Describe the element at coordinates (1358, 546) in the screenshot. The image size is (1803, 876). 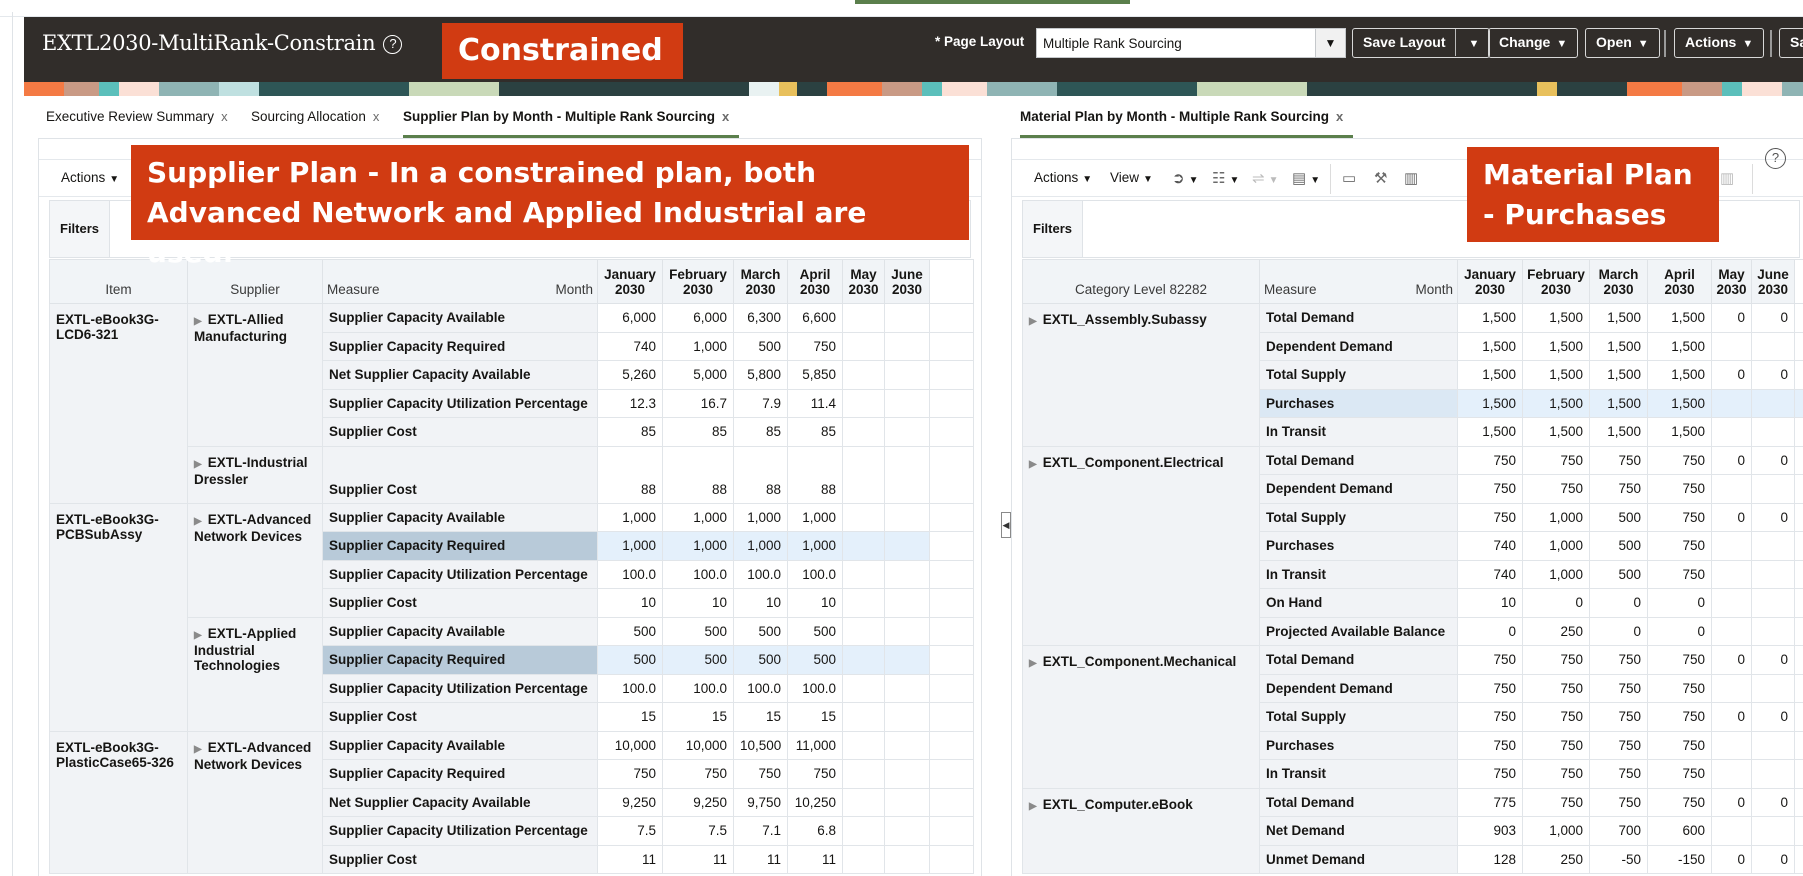
I see `measure-cell: Purchases` at that location.